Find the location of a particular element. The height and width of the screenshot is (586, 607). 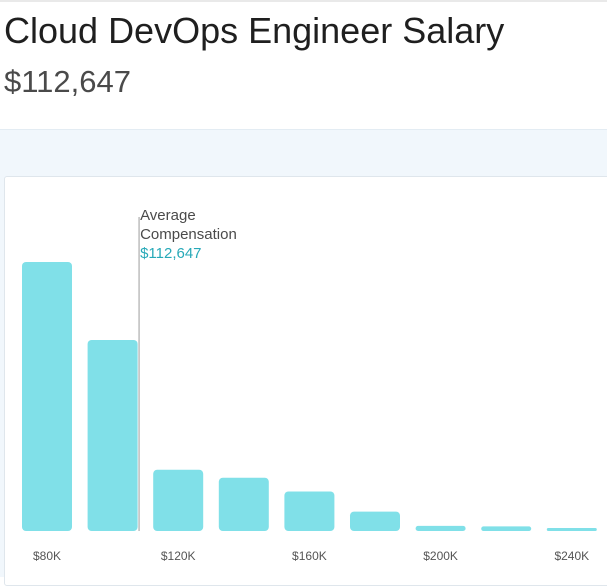

top-divider is located at coordinates (303, 1).